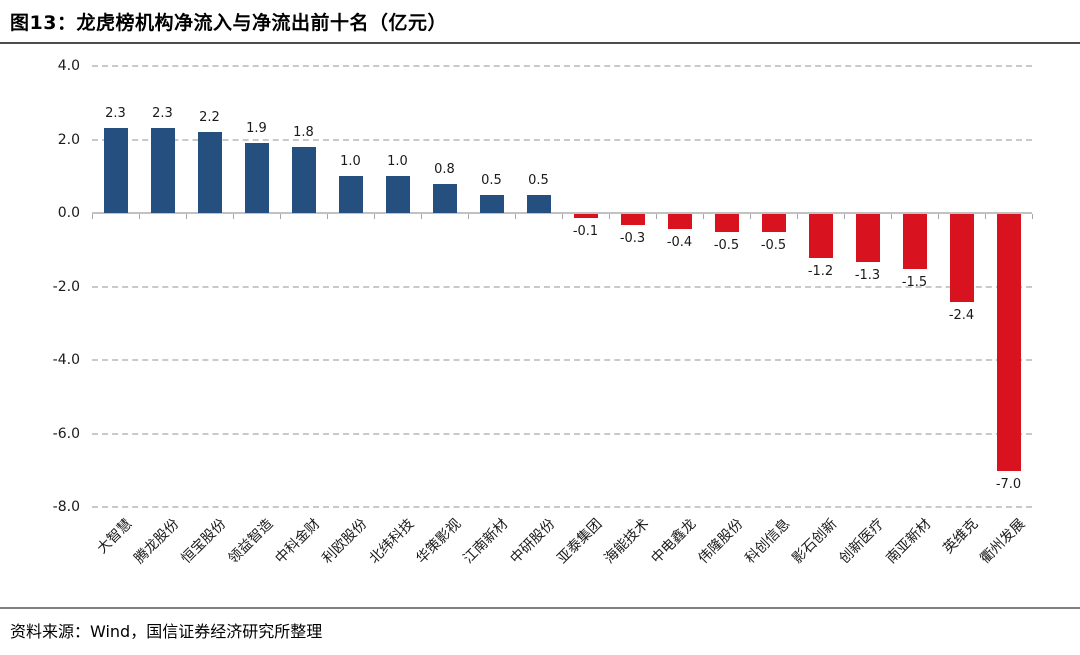  What do you see at coordinates (960, 537) in the screenshot?
I see `category-label: 英维克` at bounding box center [960, 537].